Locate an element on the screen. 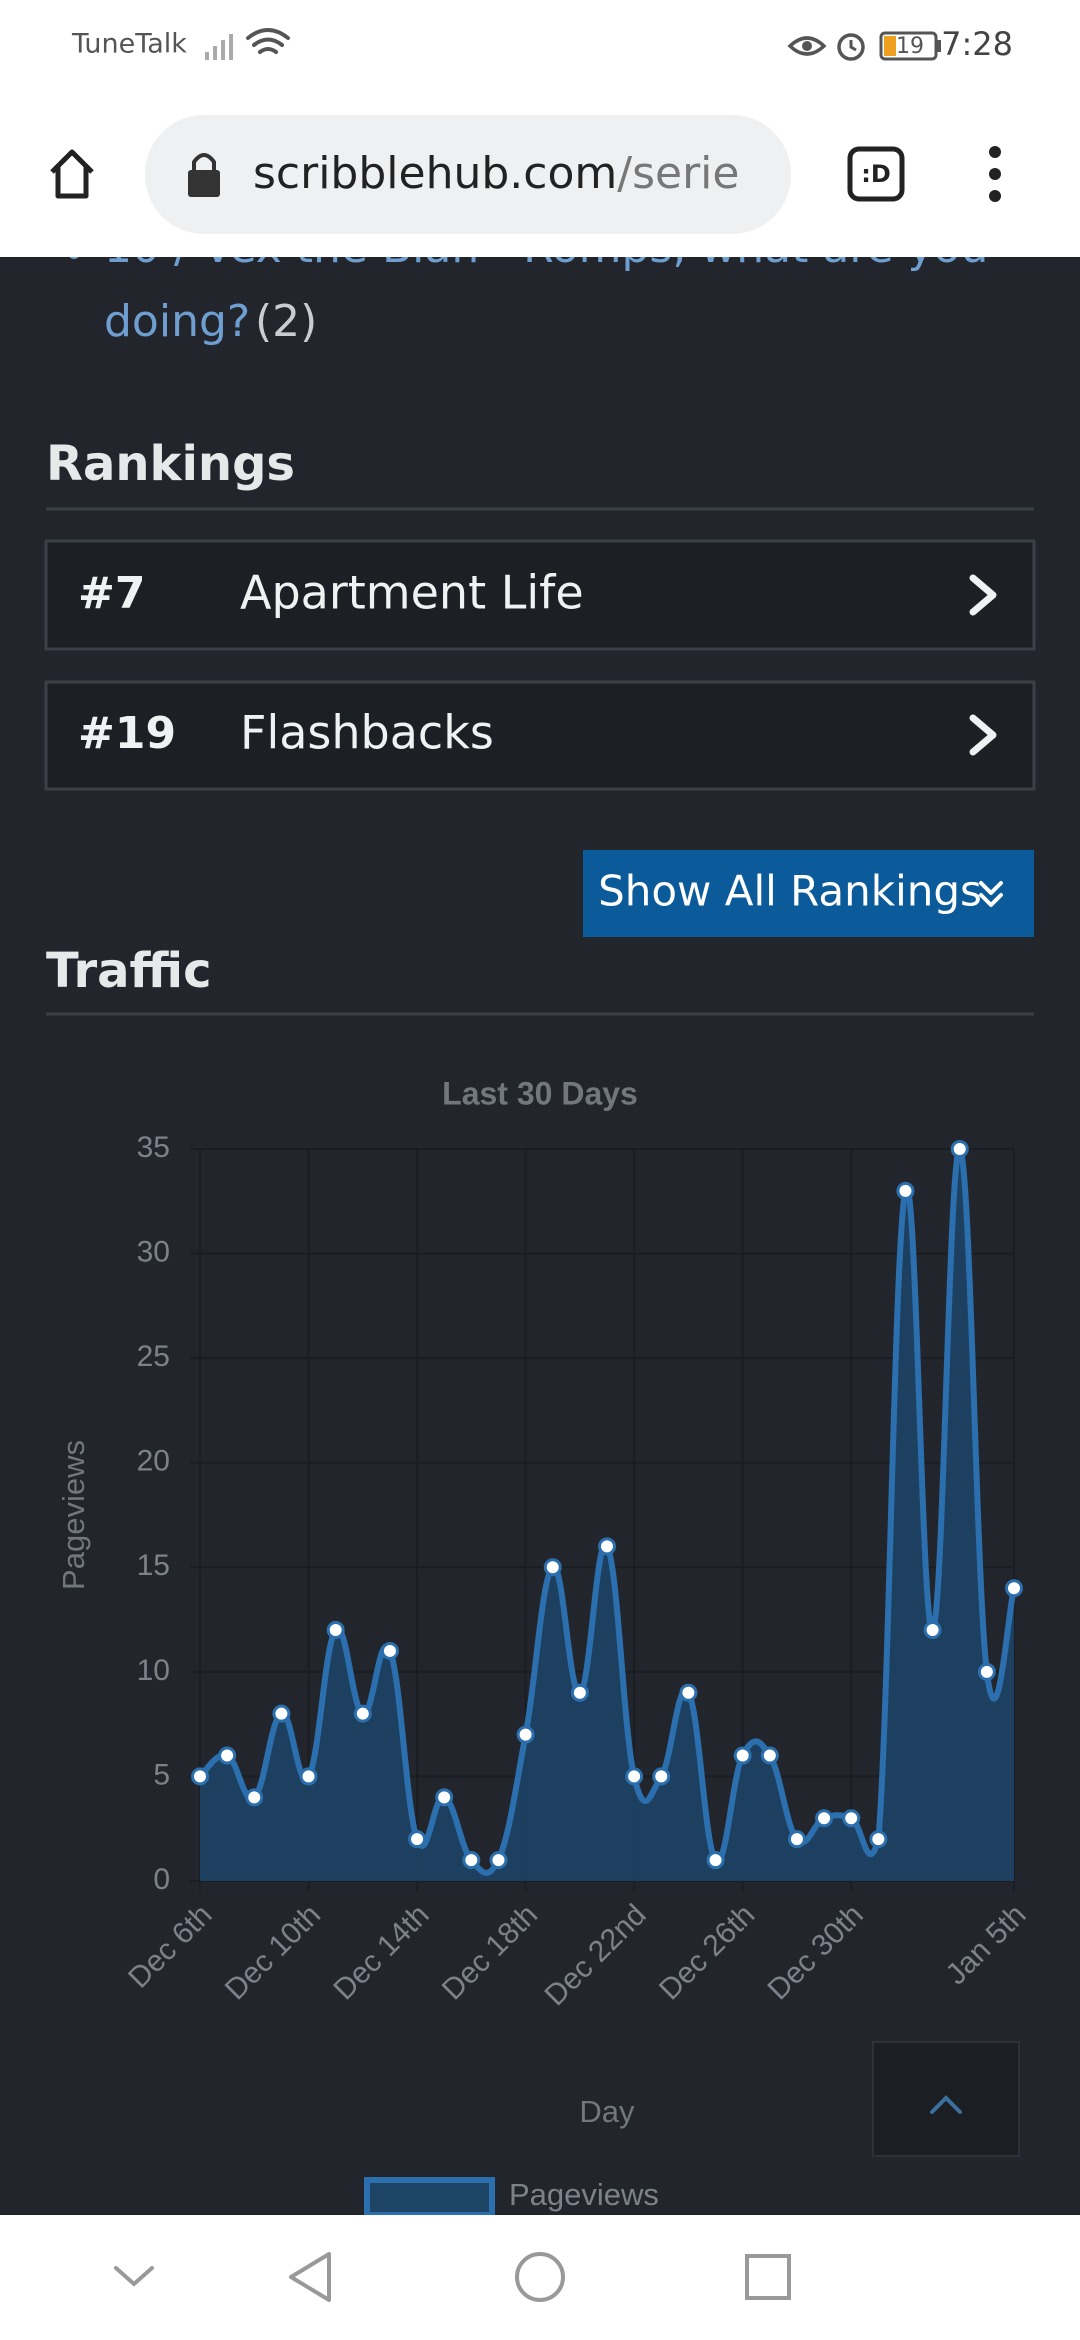 The height and width of the screenshot is (2340, 1080). battery-percent: 19 is located at coordinates (910, 46).